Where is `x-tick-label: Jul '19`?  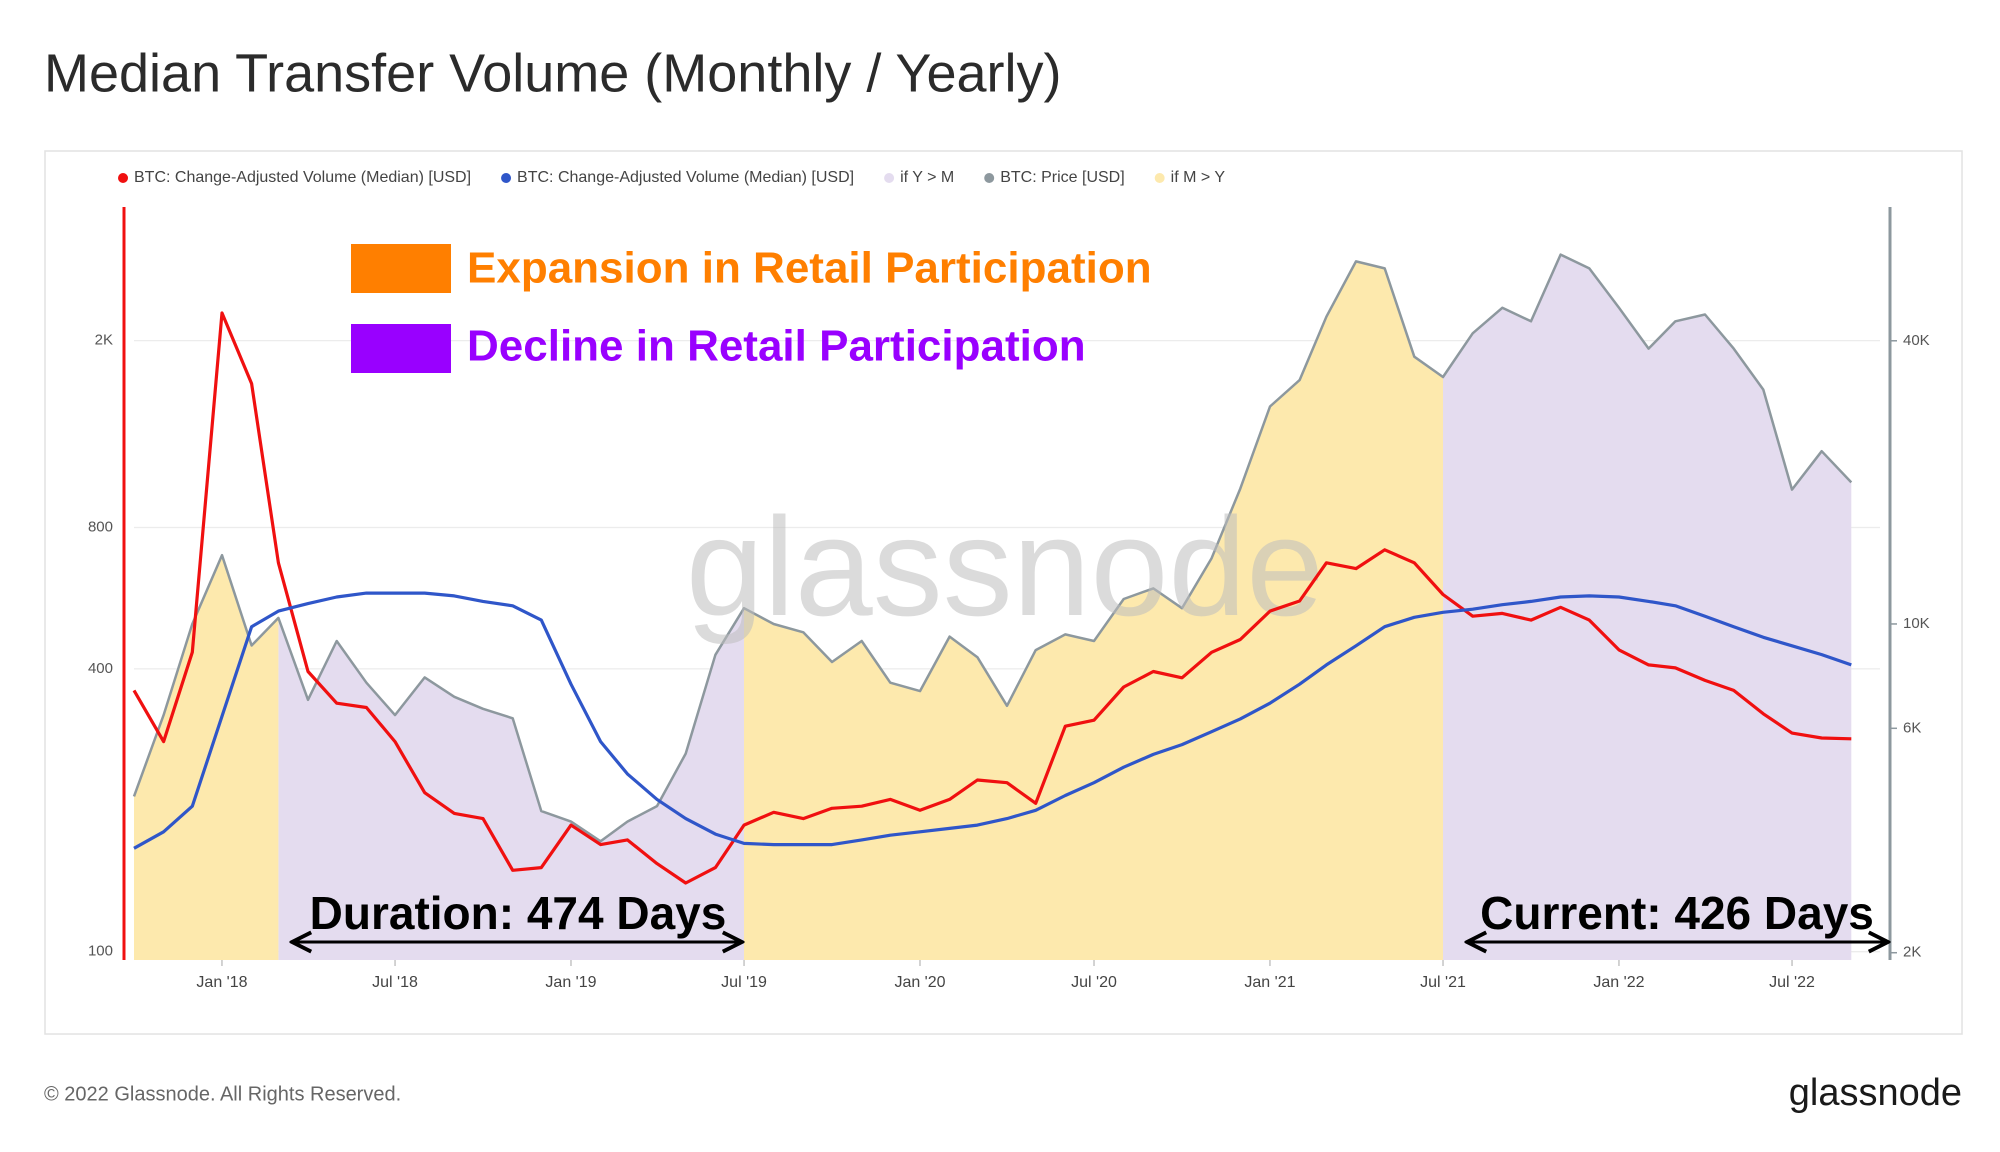 x-tick-label: Jul '19 is located at coordinates (744, 982).